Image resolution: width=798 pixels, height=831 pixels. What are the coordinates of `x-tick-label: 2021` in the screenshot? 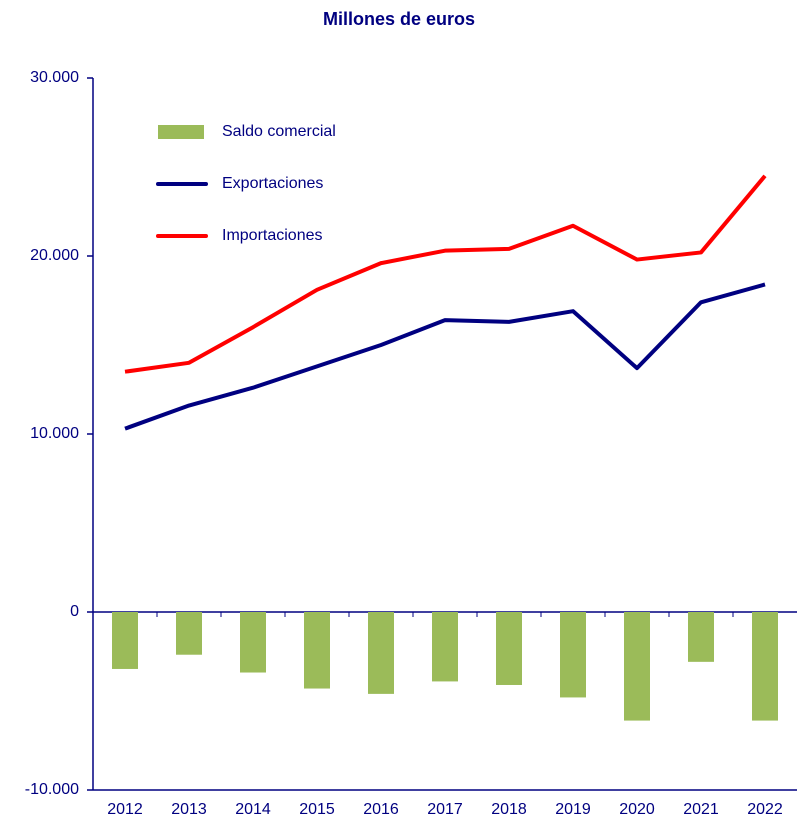 It's located at (701, 809).